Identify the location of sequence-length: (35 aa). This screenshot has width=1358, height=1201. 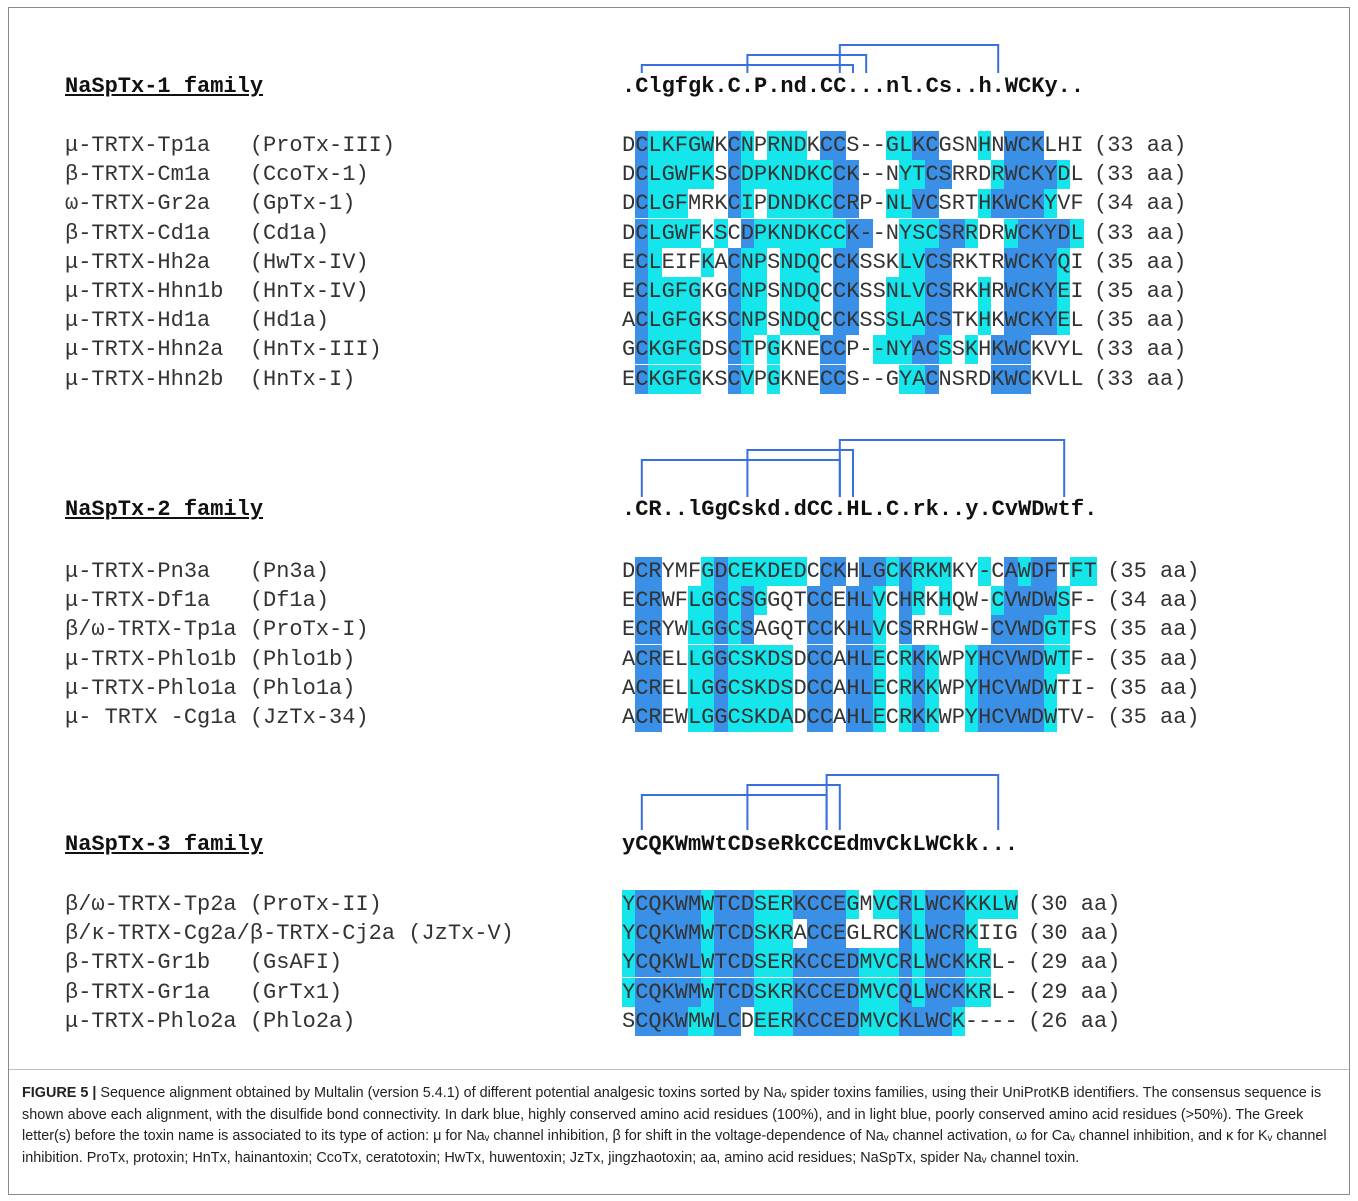
(1153, 659).